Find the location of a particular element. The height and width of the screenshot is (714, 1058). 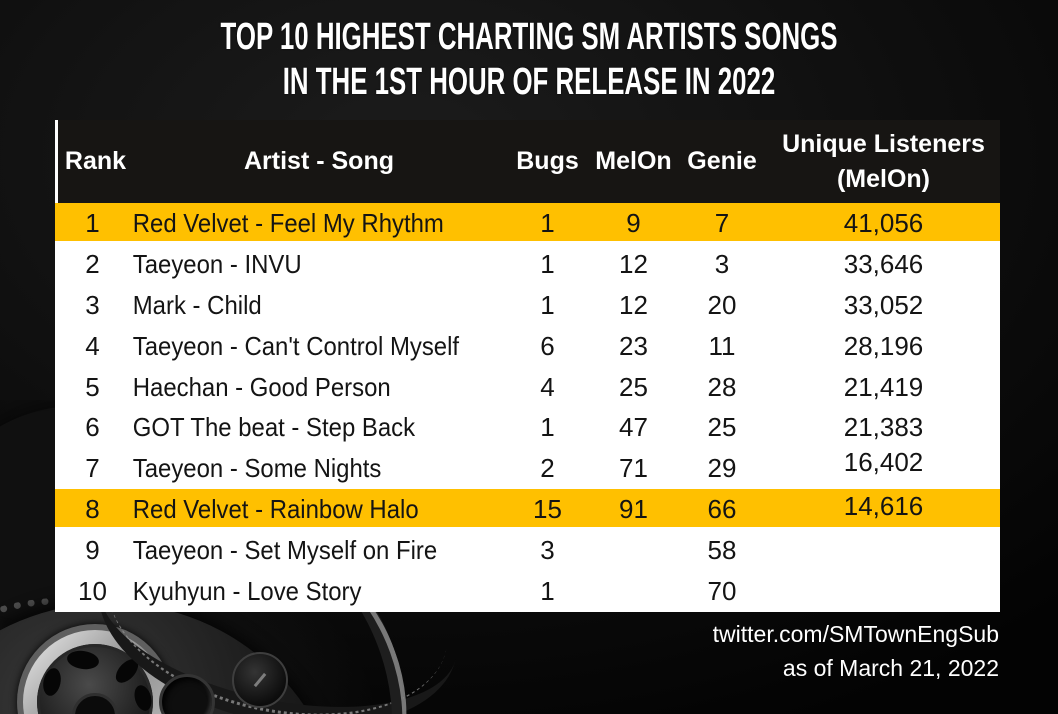

header-rank: Rank is located at coordinates (95, 161).